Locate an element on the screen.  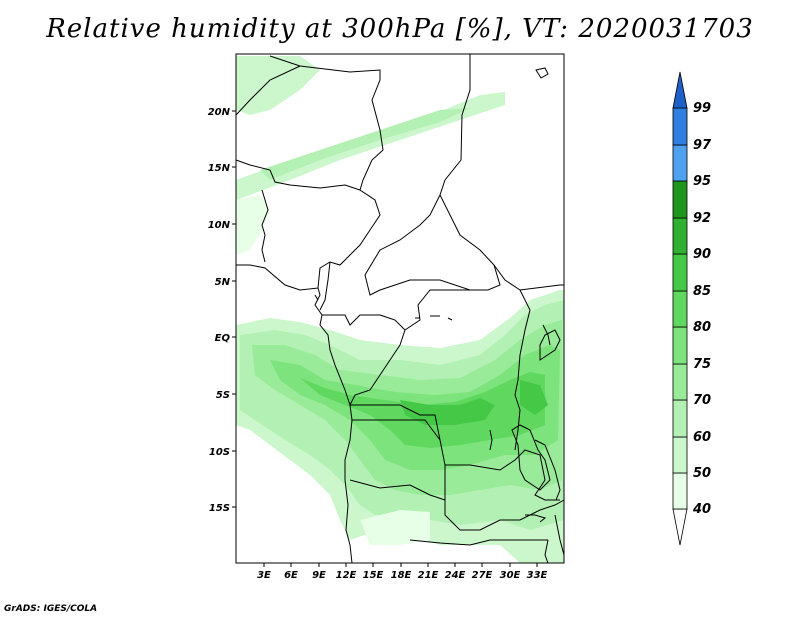
lon-labels: 3E 6E 9E 12E 15E 18E 21E 24E 27E 30E 33E is located at coordinates (402, 575).